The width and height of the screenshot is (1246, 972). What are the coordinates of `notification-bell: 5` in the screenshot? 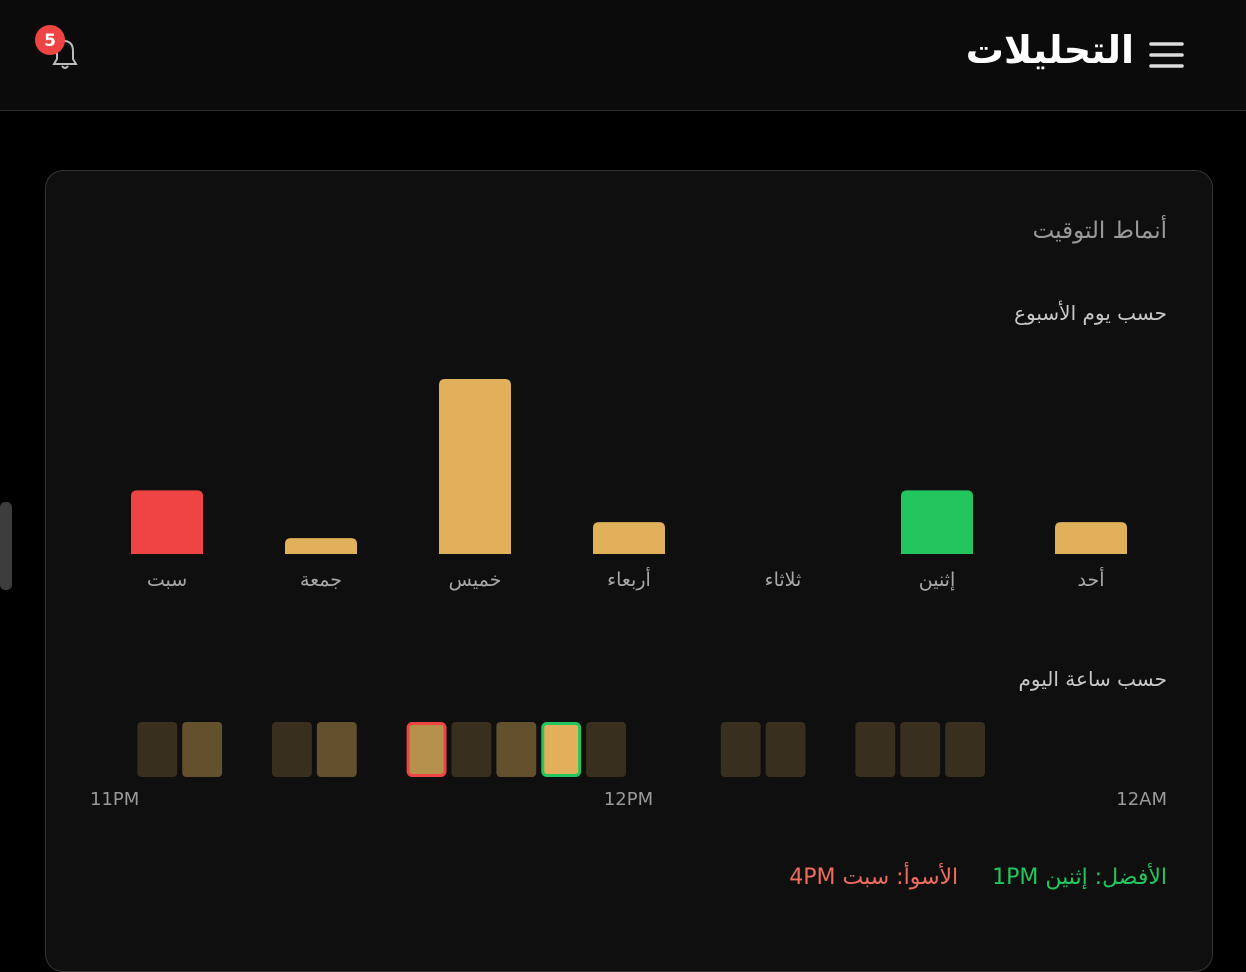 It's located at (56, 47).